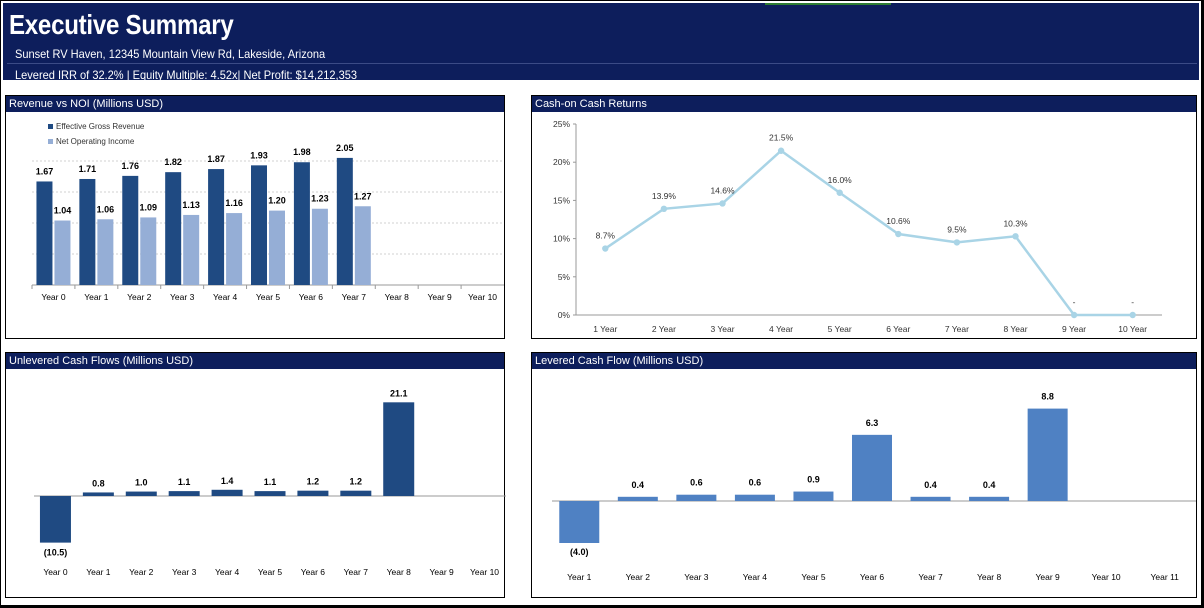 The height and width of the screenshot is (608, 1204). I want to click on coc-series-line, so click(868, 233).